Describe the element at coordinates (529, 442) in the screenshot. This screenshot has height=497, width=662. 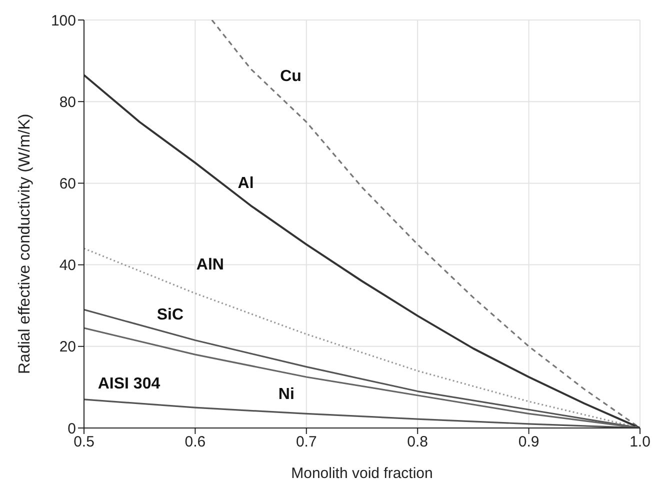
I see `x-tick-label: 0.9` at that location.